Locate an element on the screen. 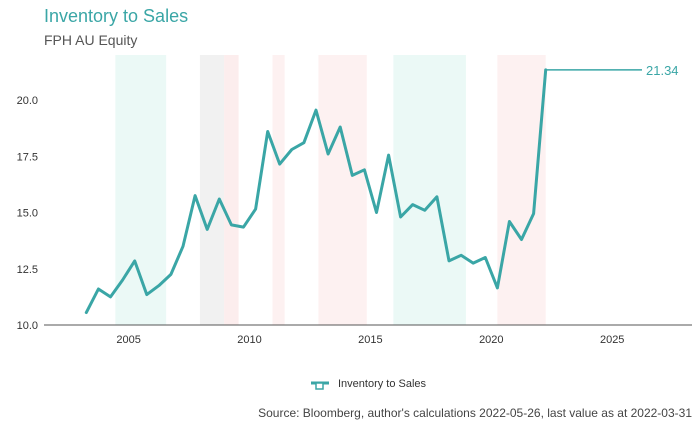 The height and width of the screenshot is (432, 700). legend-swatch-marker is located at coordinates (319, 386).